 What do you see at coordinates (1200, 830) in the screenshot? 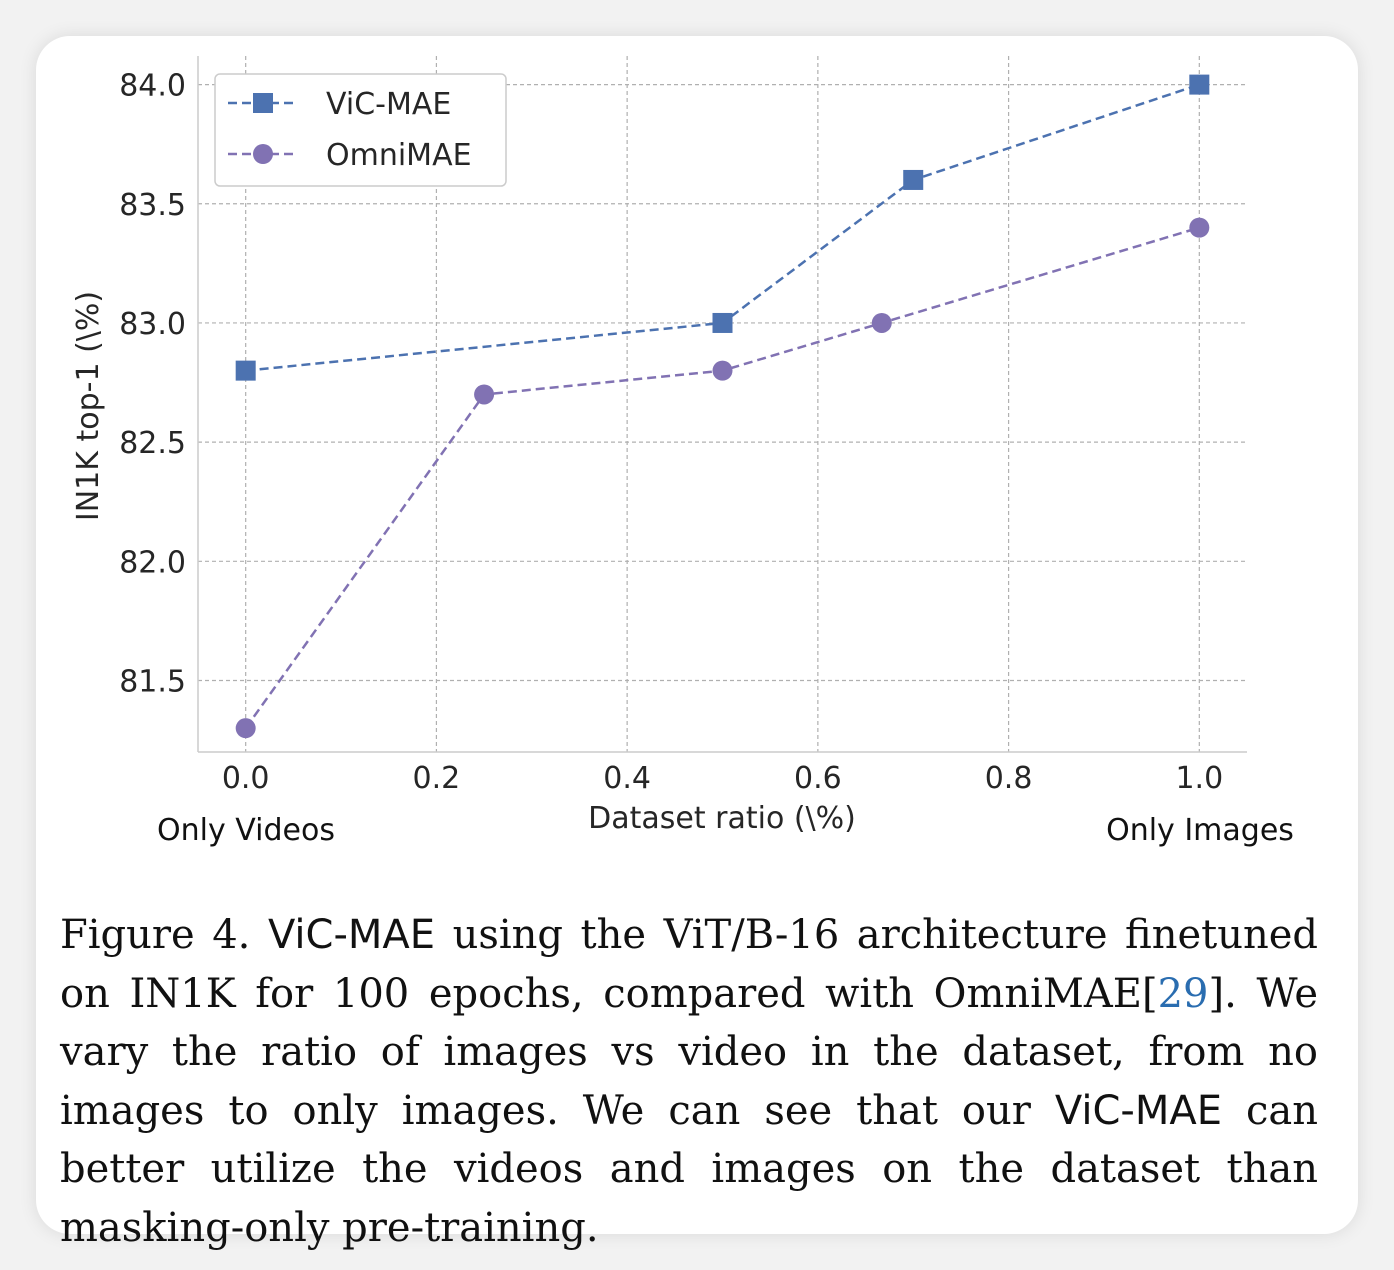
I see `annotation-only-images: Only Images` at bounding box center [1200, 830].